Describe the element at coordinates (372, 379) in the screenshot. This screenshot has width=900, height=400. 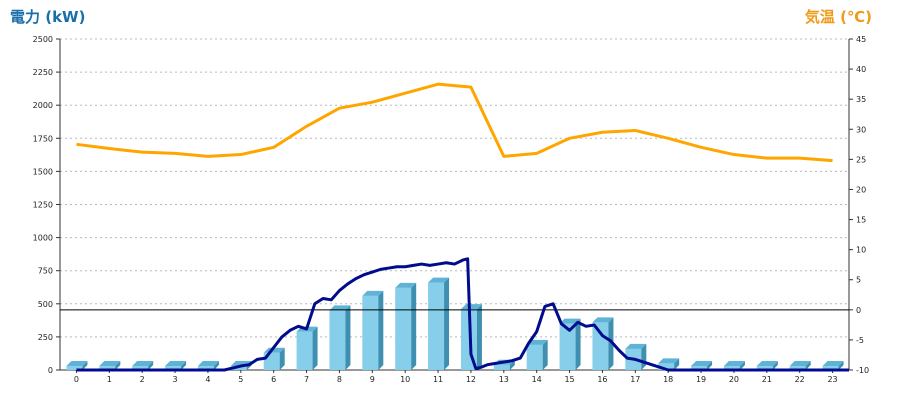
I see `x-tick-label: 9` at that location.